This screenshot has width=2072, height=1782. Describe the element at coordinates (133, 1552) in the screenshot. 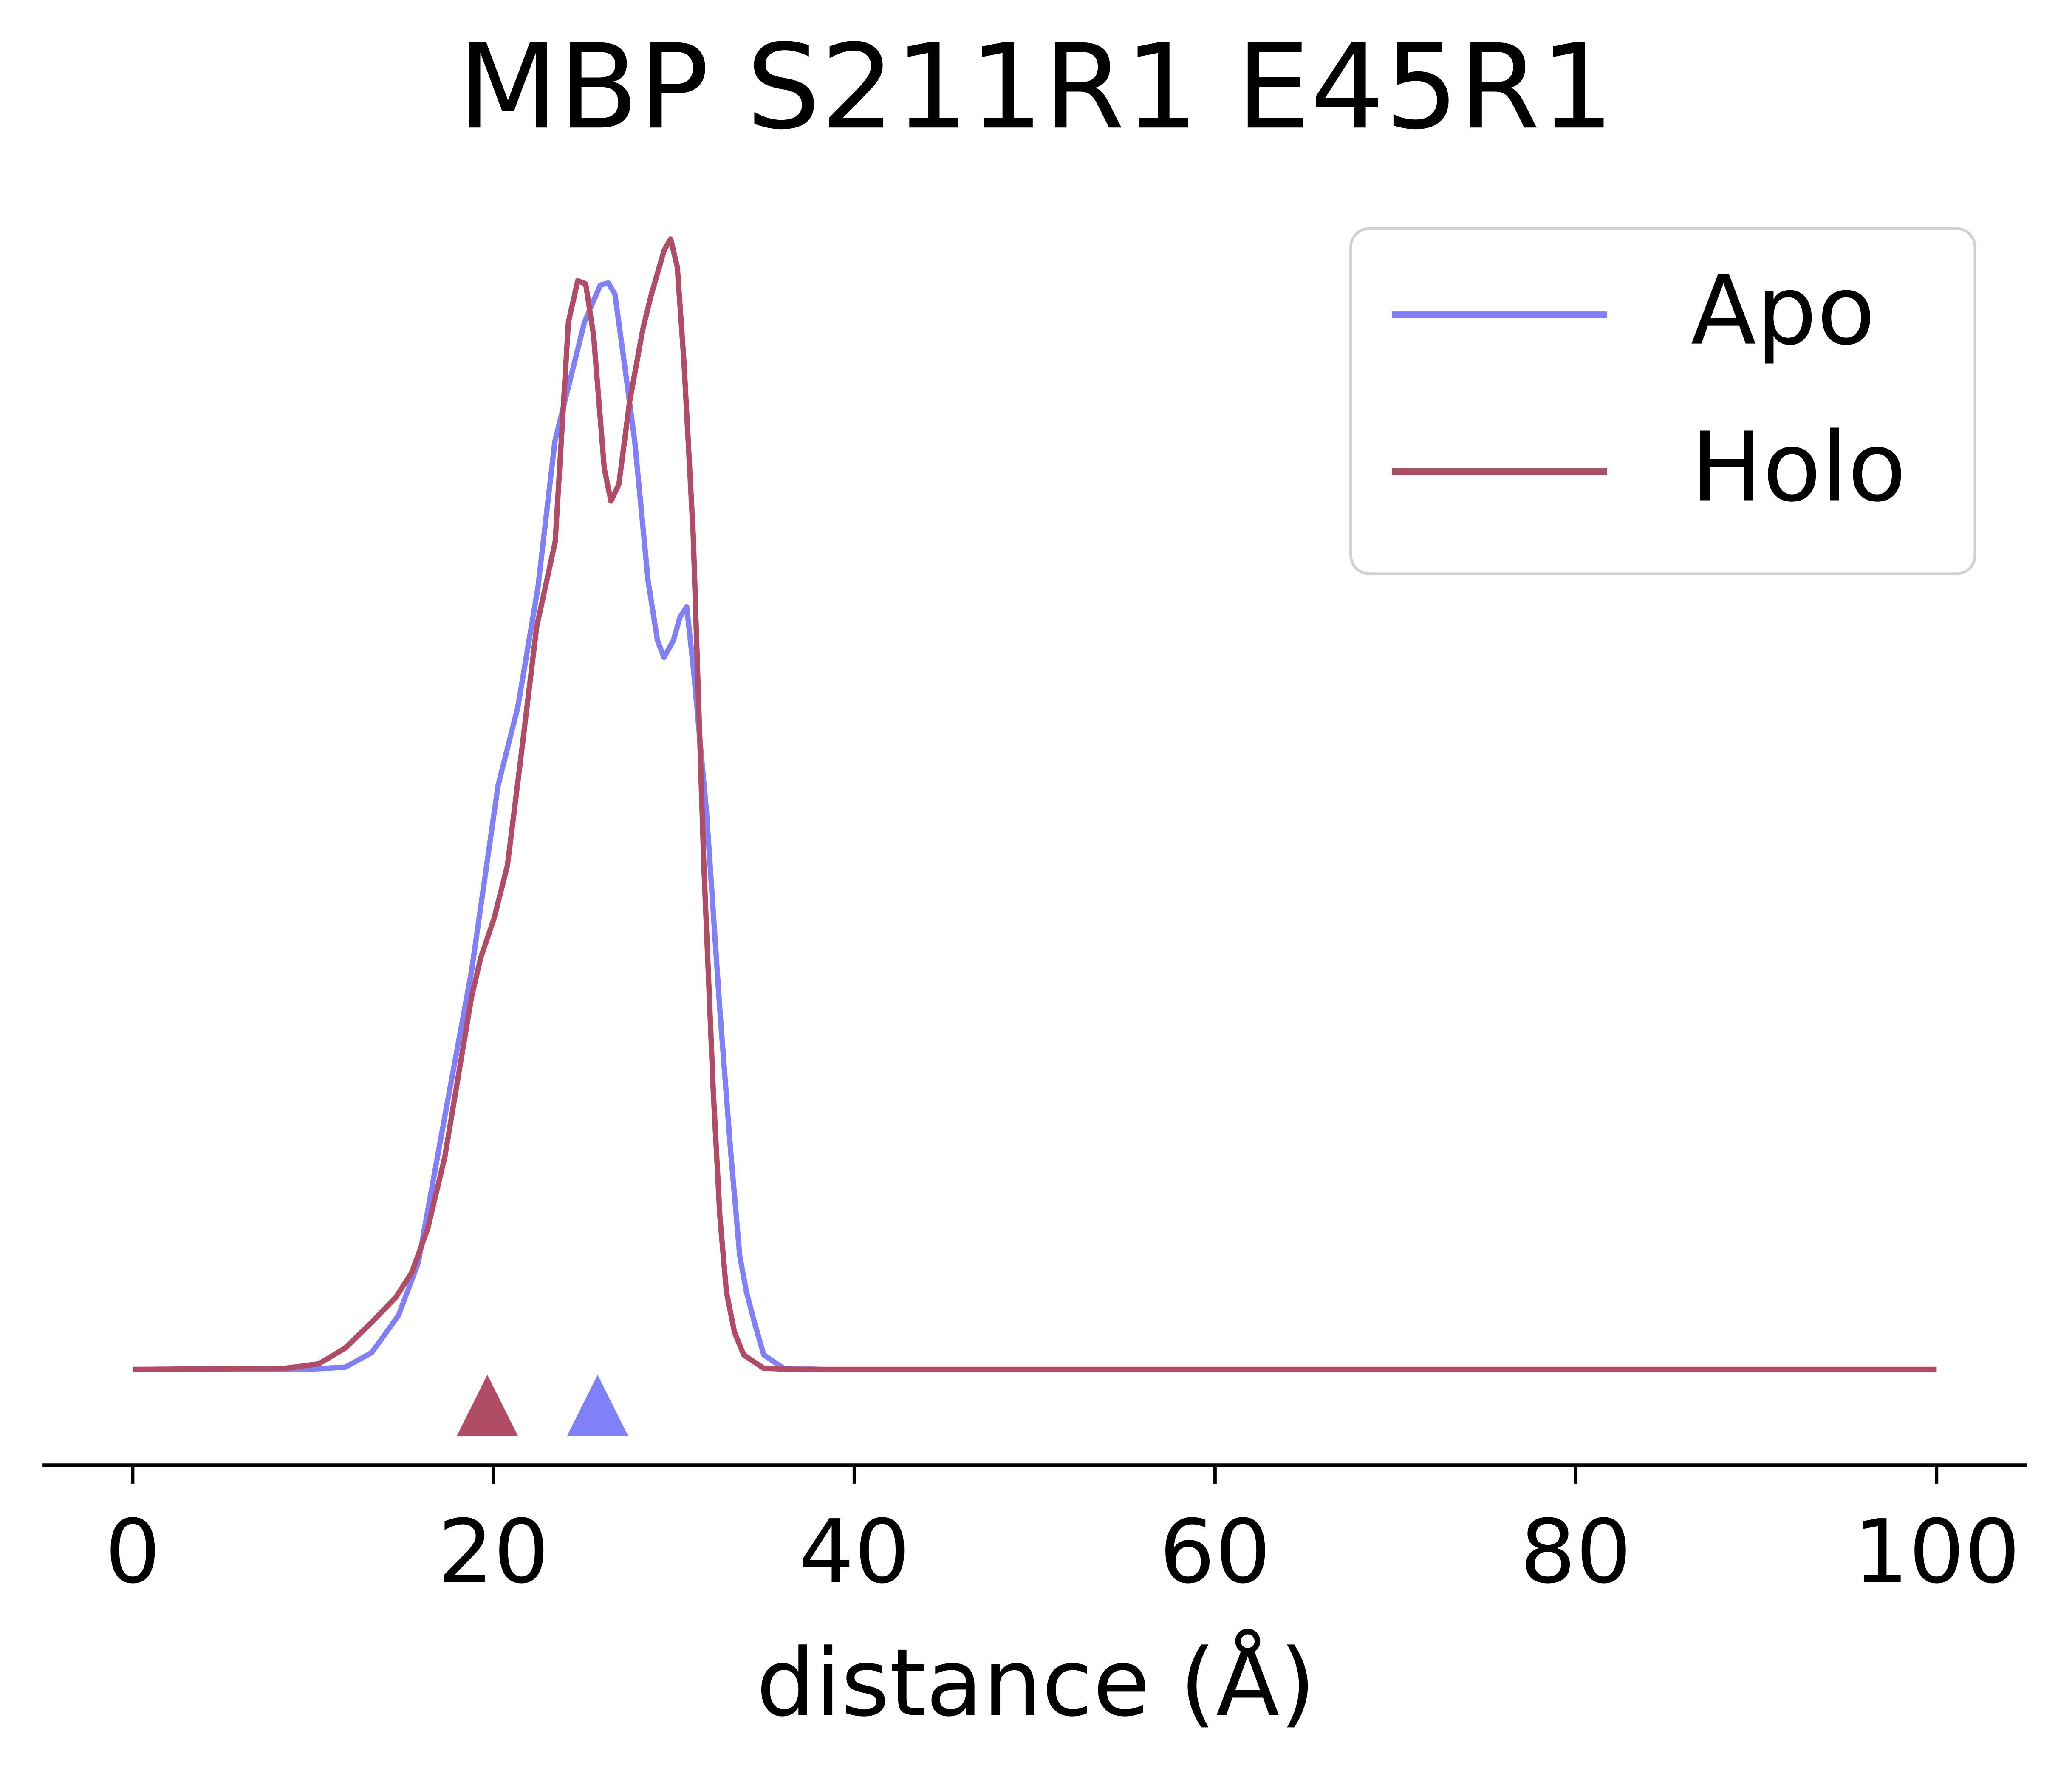

I see `x-tick-label: 0` at that location.